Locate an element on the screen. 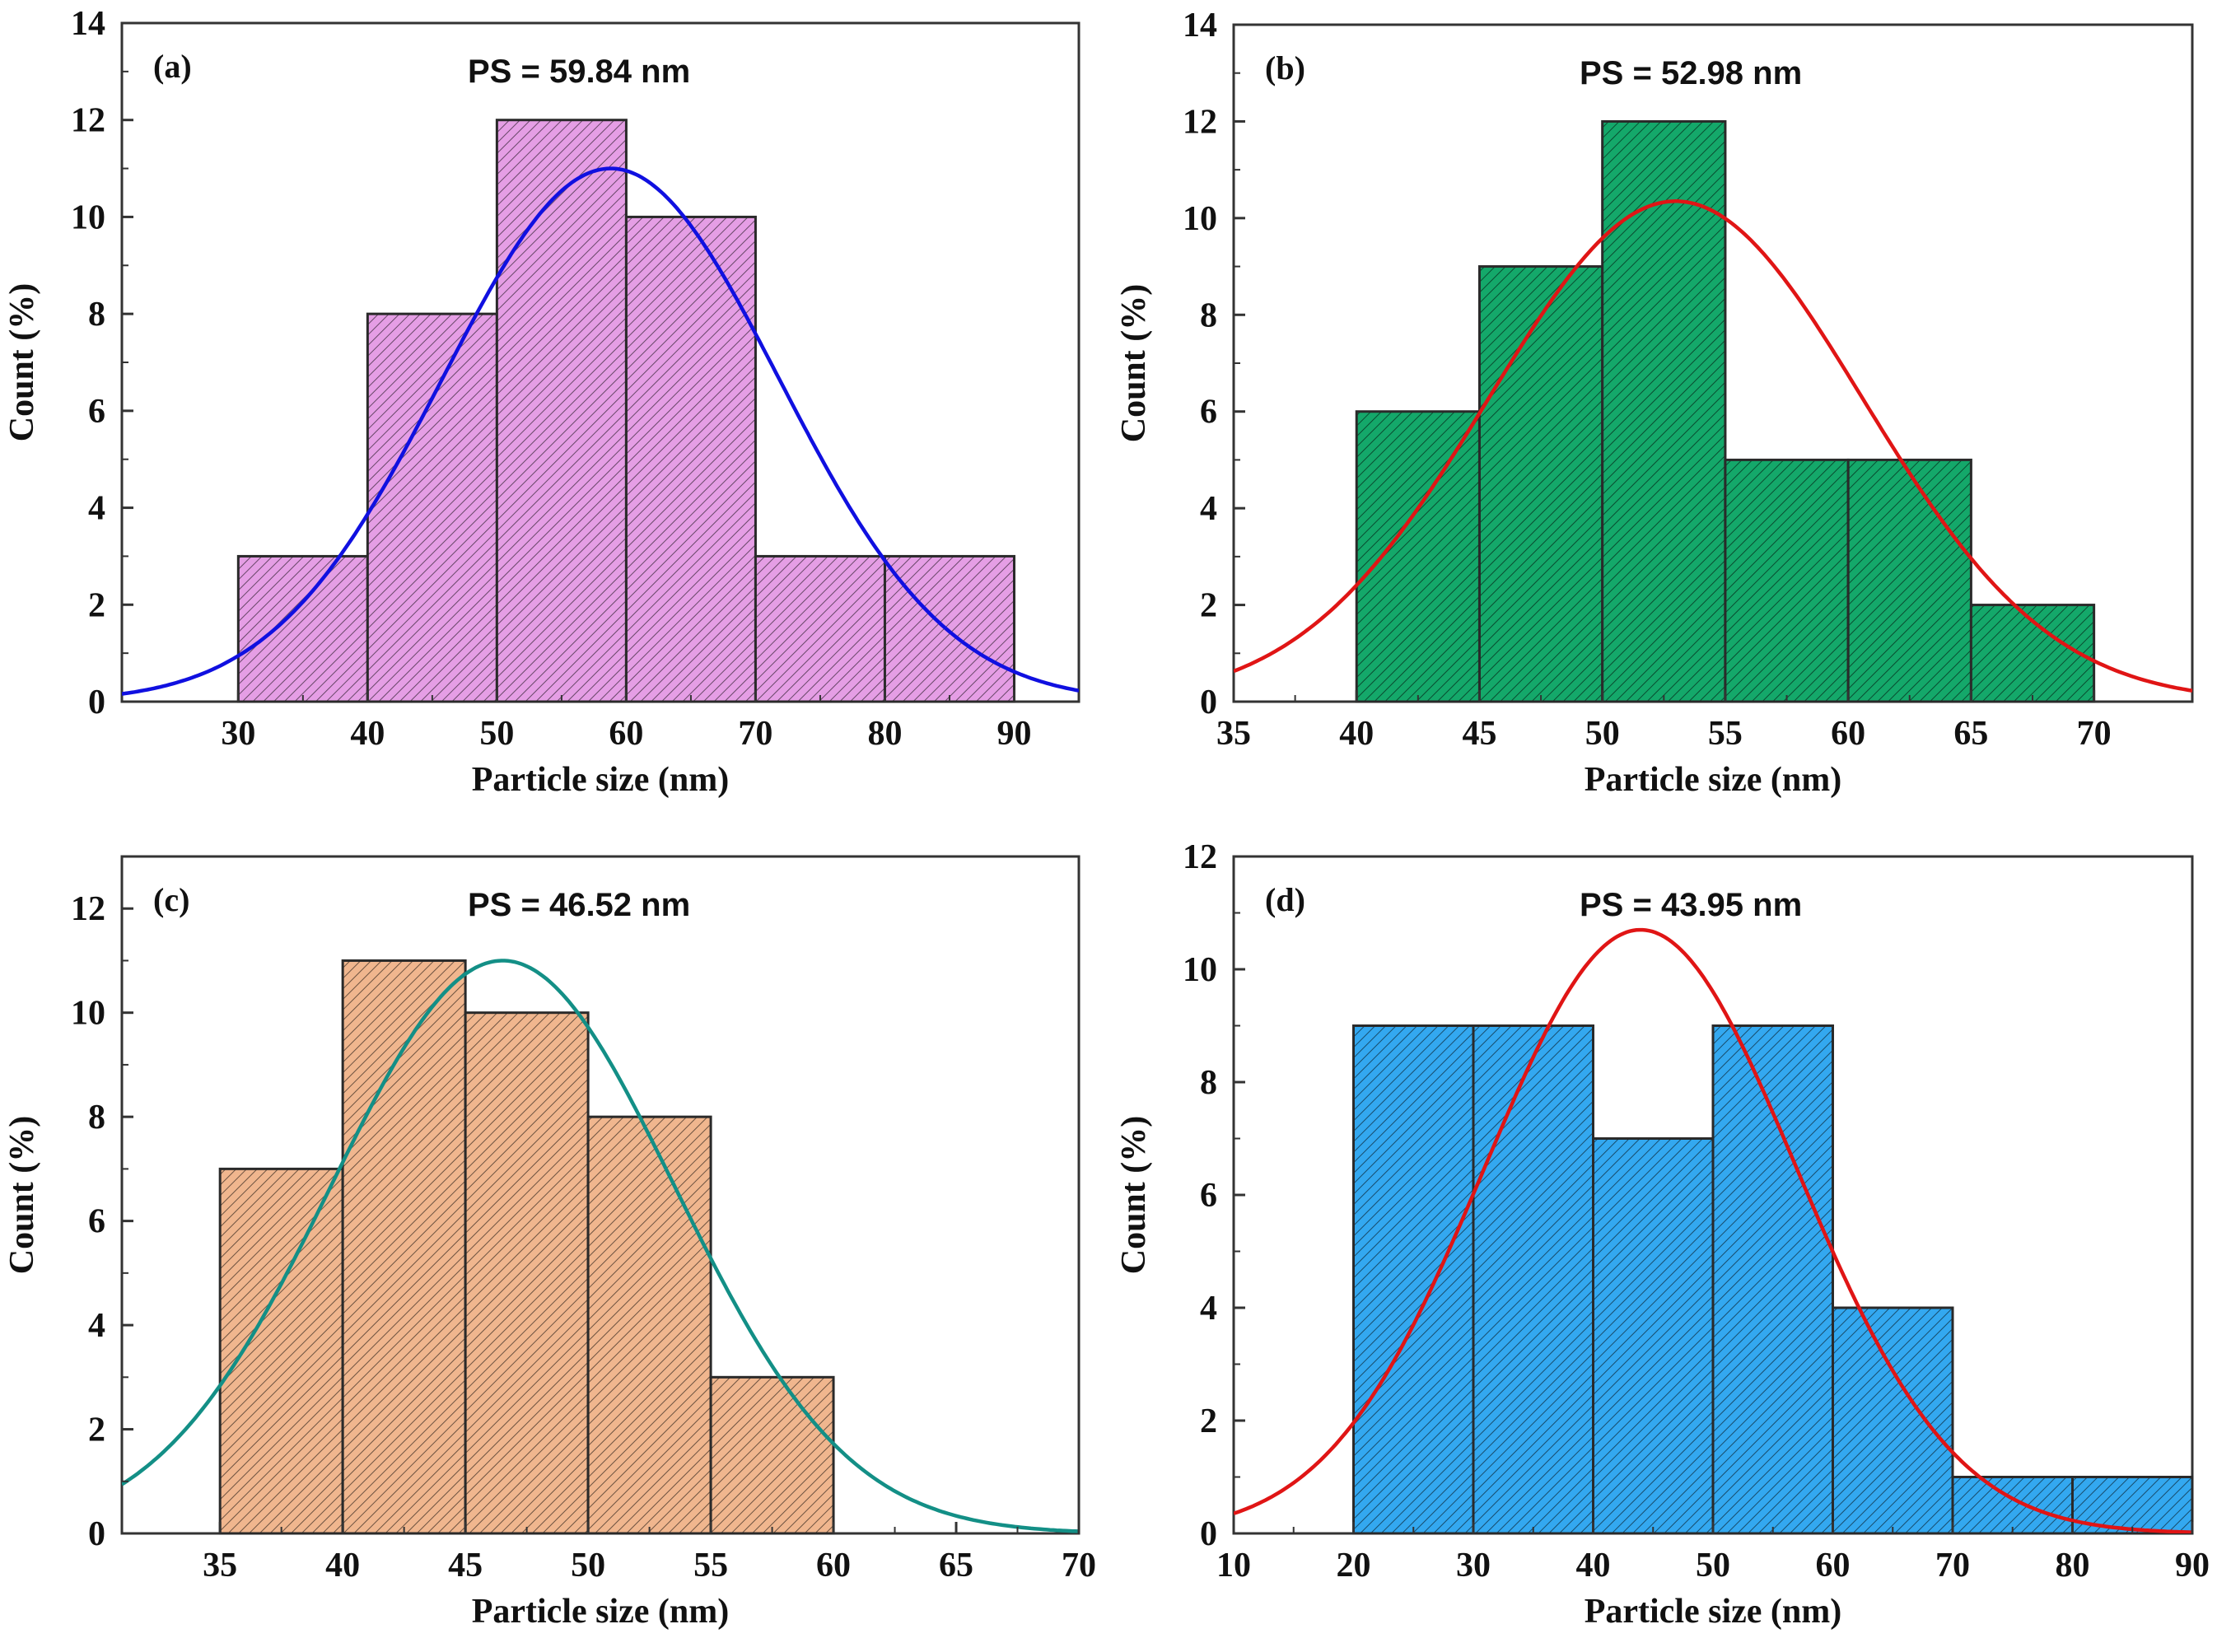 The height and width of the screenshot is (1652, 2217). panel-label: (c) is located at coordinates (171, 899).